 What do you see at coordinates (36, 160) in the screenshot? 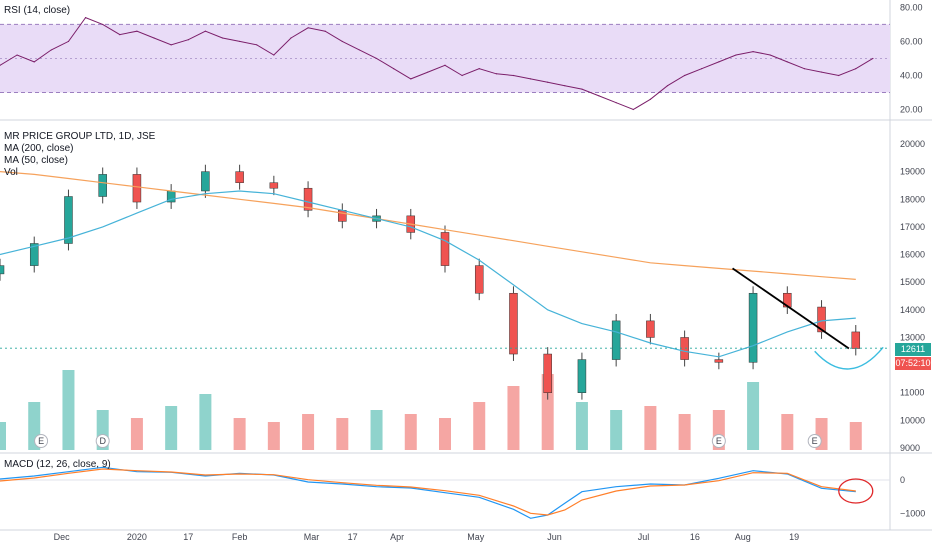
I see `ma50-label: MA (50, close)` at bounding box center [36, 160].